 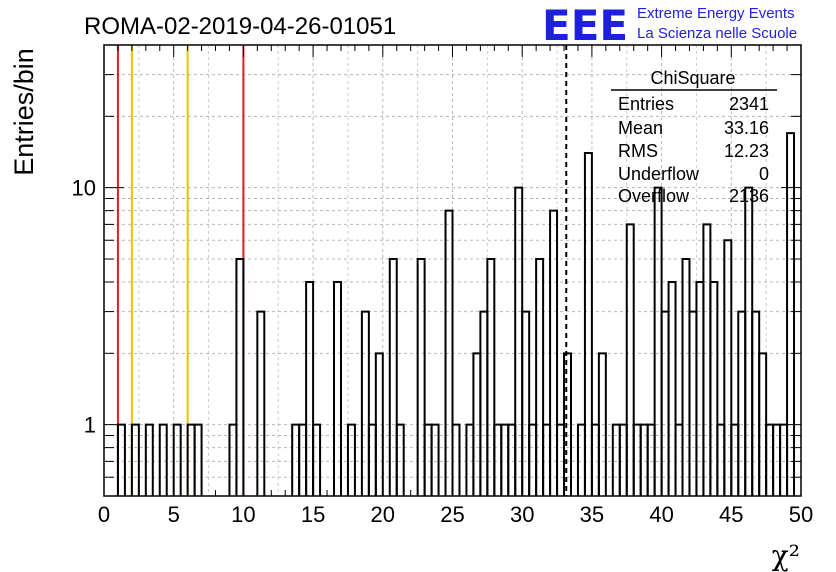 I want to click on x-tick-label: 35, so click(x=592, y=514).